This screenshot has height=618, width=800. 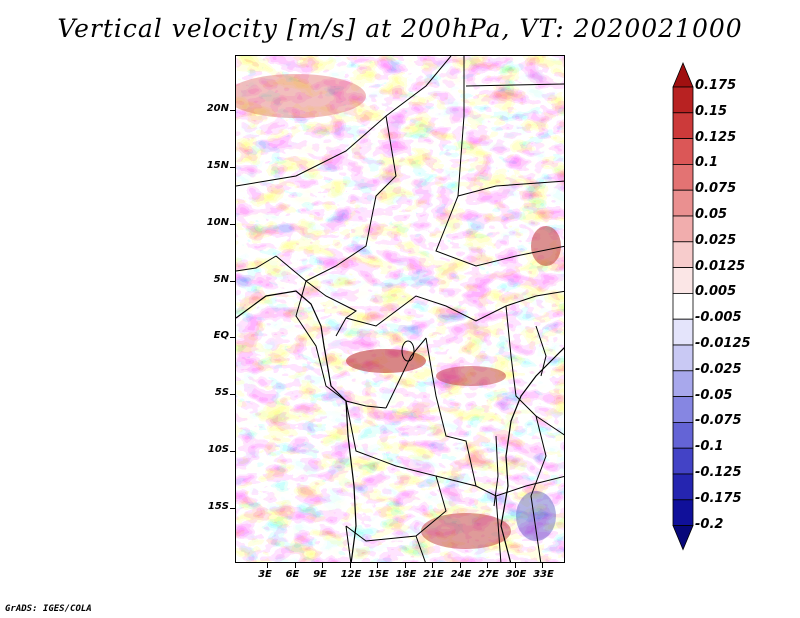 I want to click on descent-cluster, so click(x=536, y=516).